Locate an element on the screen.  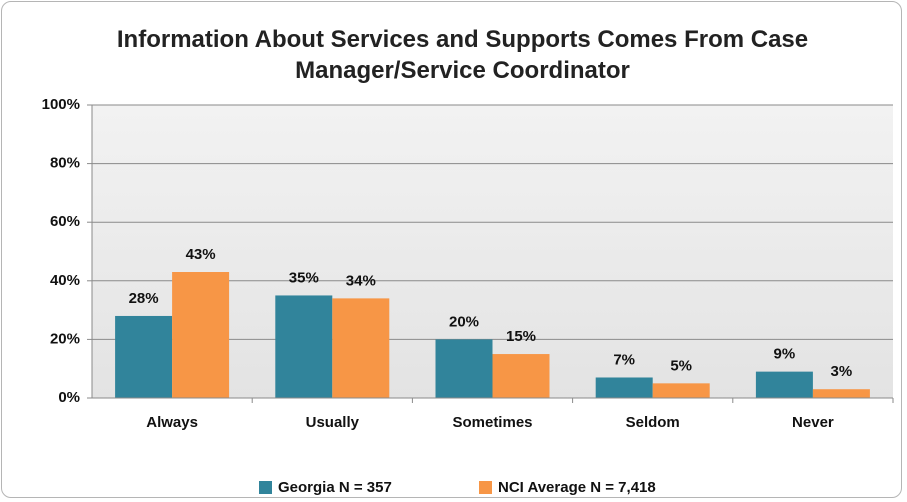
data-label: 35% is located at coordinates (304, 277).